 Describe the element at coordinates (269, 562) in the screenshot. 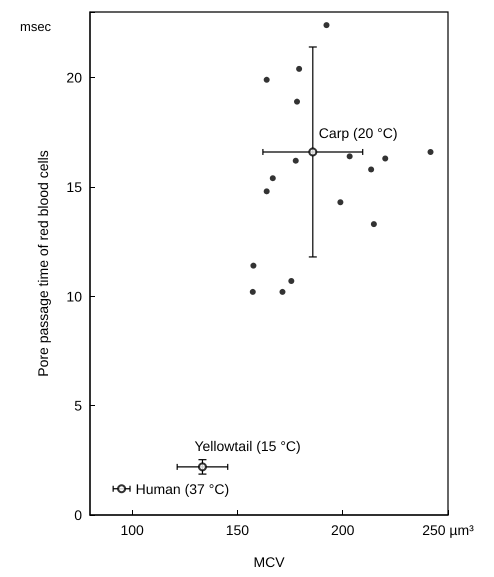

I see `x-axis-title: MCV` at that location.